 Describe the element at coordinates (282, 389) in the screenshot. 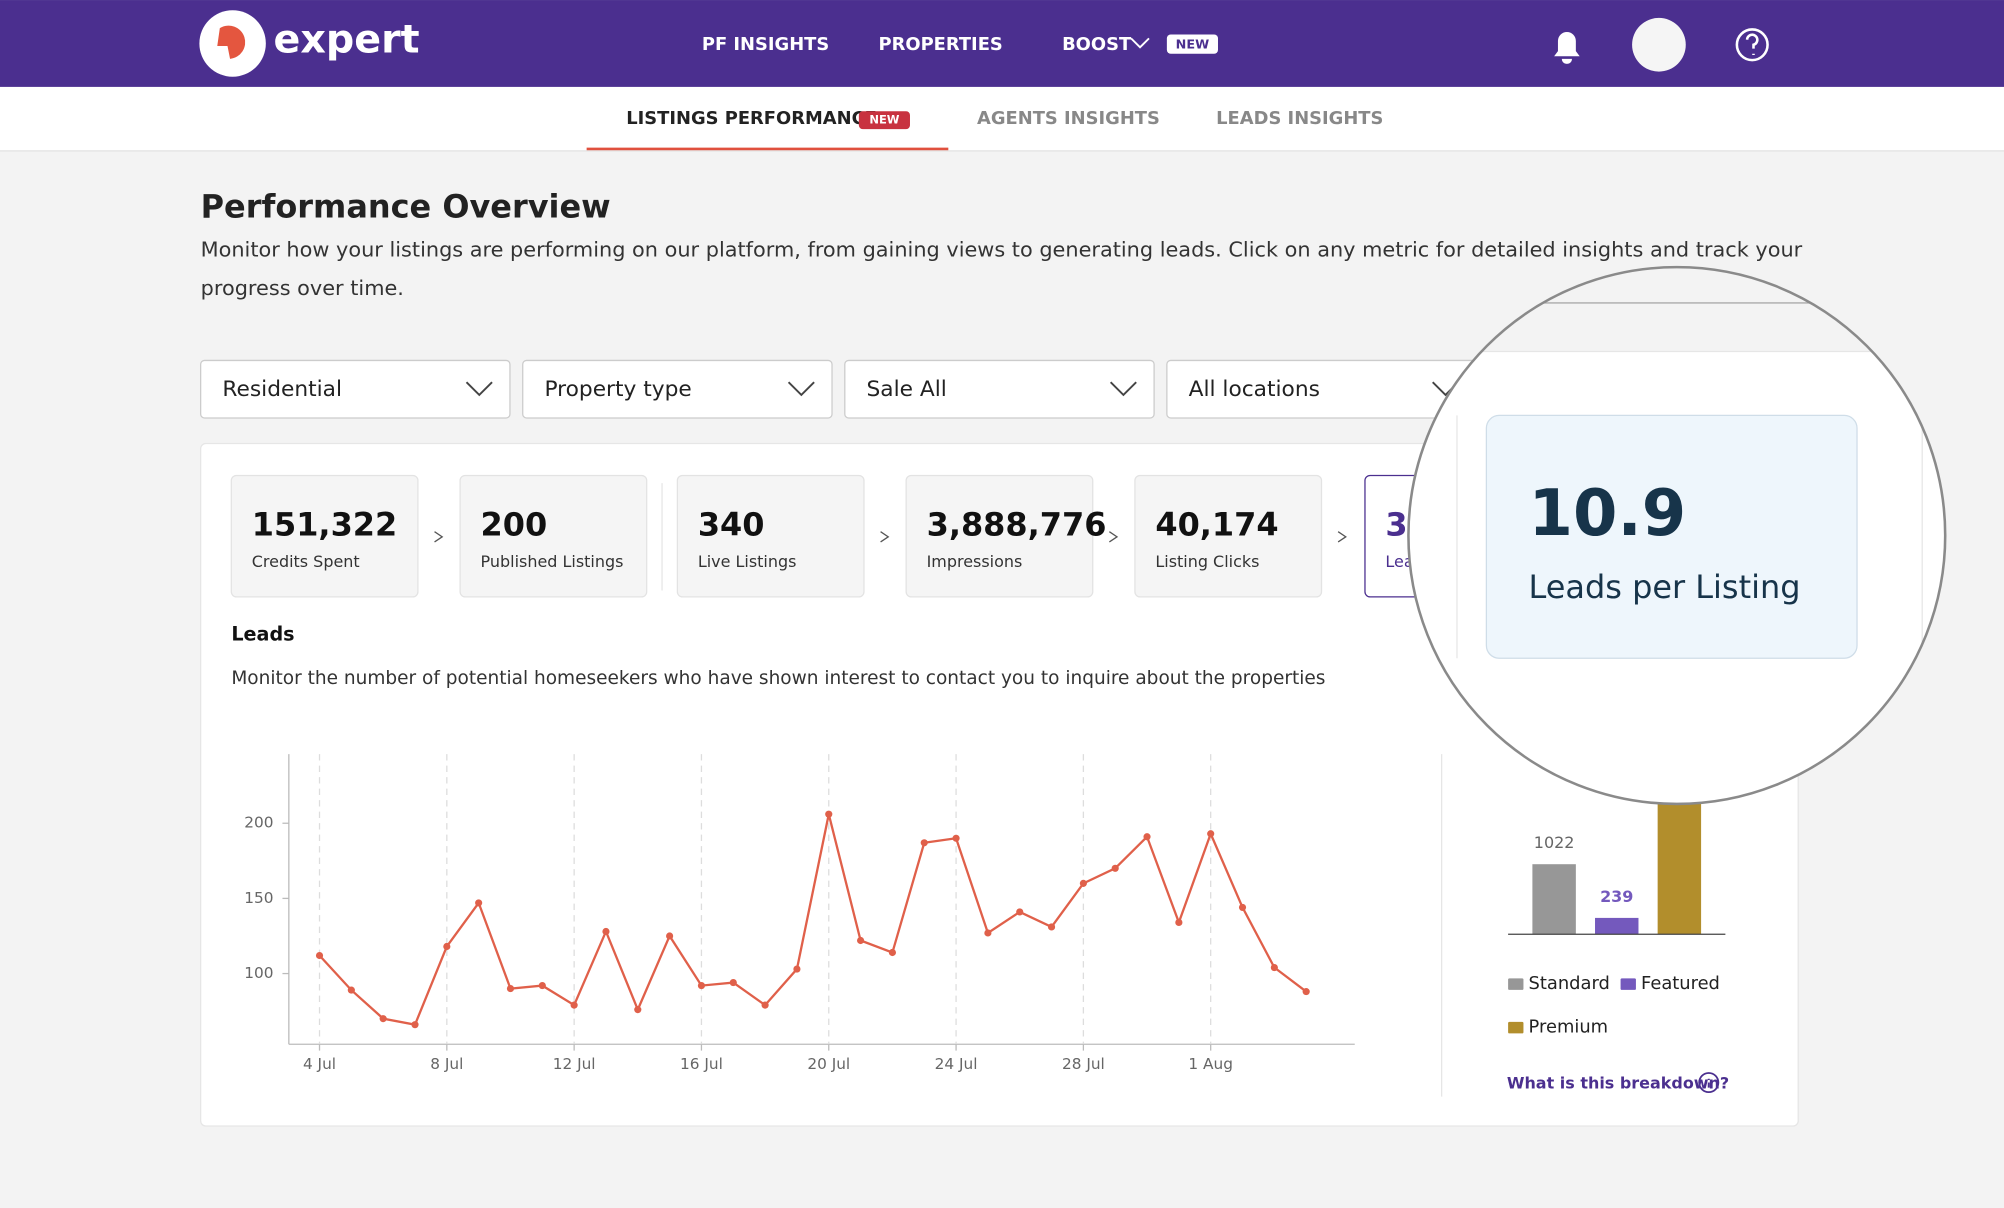

I see `filter-label: Residential` at that location.